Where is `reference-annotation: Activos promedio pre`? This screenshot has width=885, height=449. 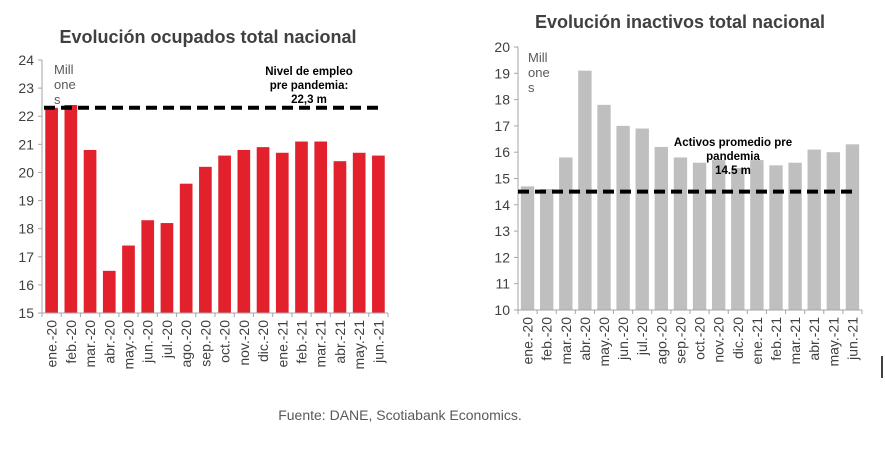
reference-annotation: Activos promedio pre is located at coordinates (733, 143).